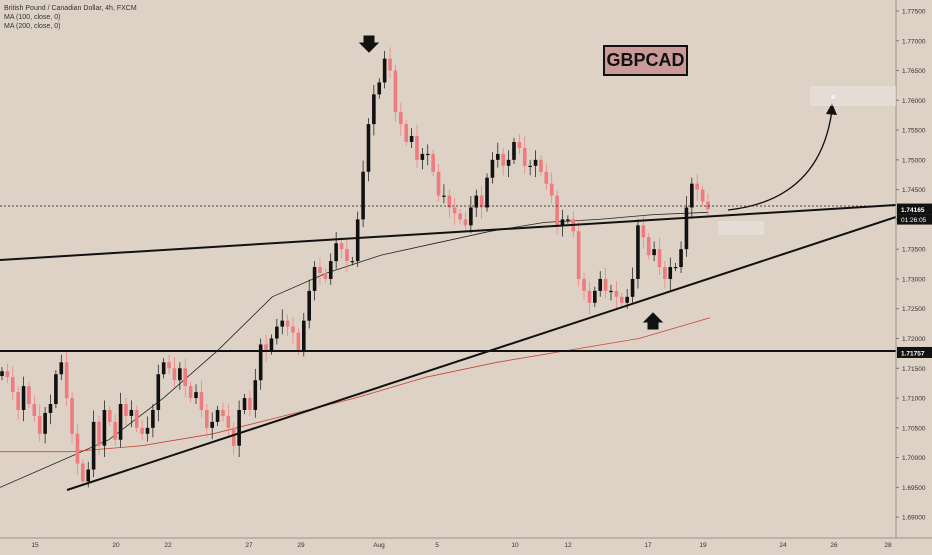  I want to click on x-tick-label: Aug, so click(379, 545).